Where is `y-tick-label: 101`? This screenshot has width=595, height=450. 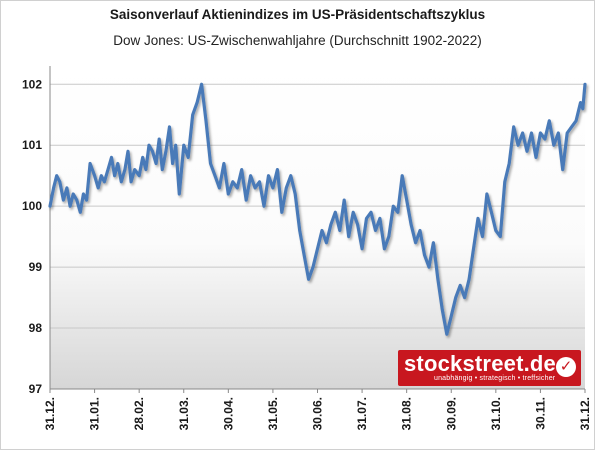 y-tick-label: 101 is located at coordinates (32, 145).